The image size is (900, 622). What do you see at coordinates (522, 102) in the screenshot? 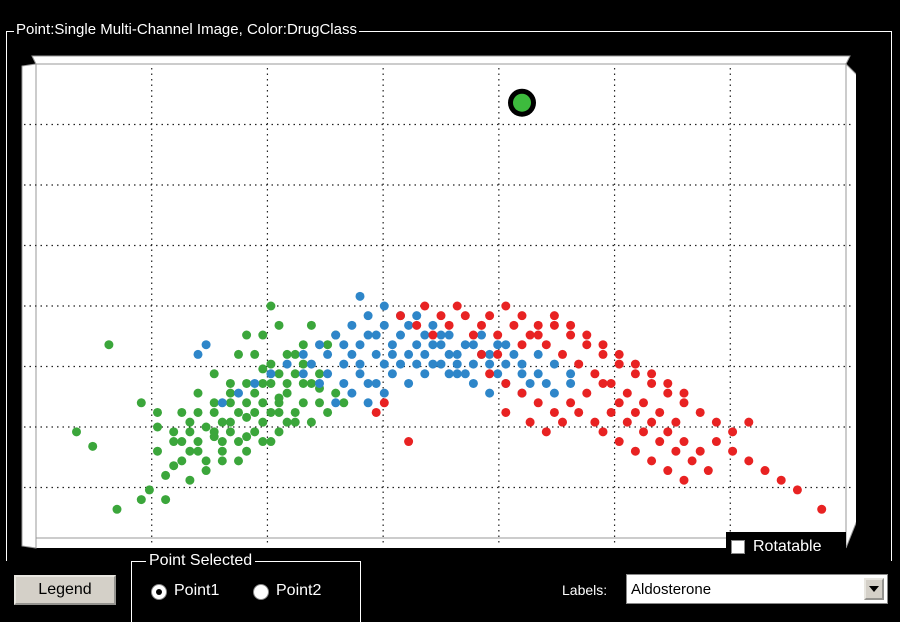
I see `selected-point` at bounding box center [522, 102].